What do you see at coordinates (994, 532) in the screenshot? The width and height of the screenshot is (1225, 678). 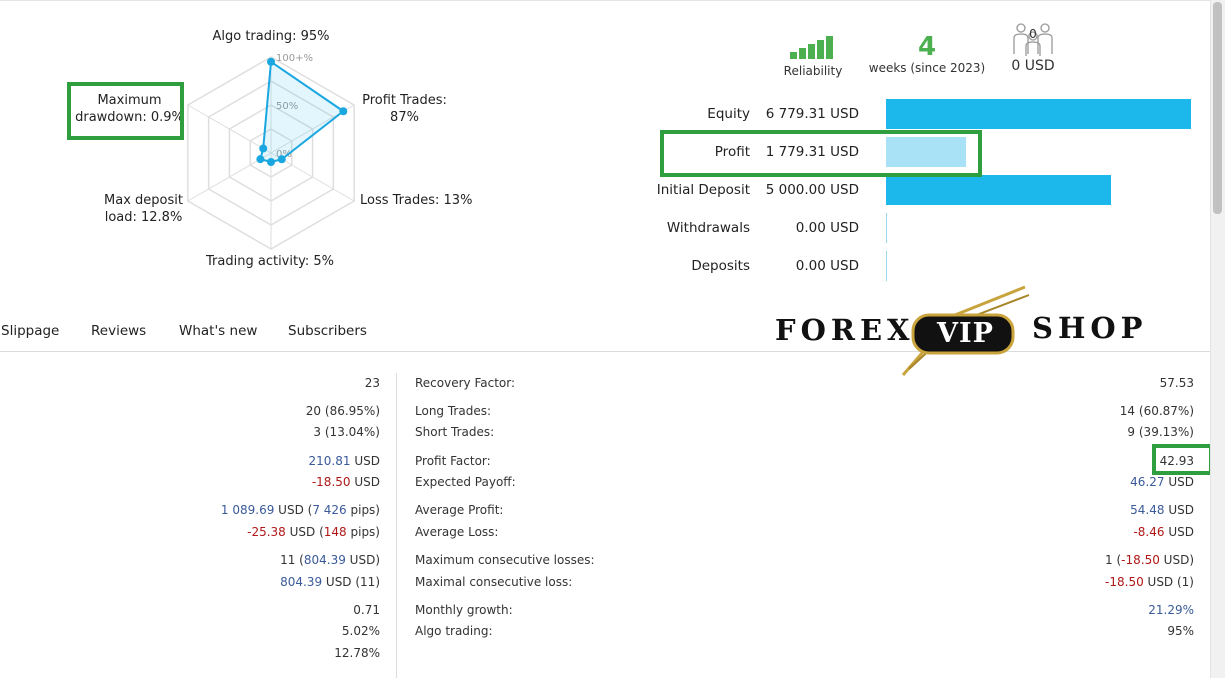 I see `stat-value: -8.46 USD` at bounding box center [994, 532].